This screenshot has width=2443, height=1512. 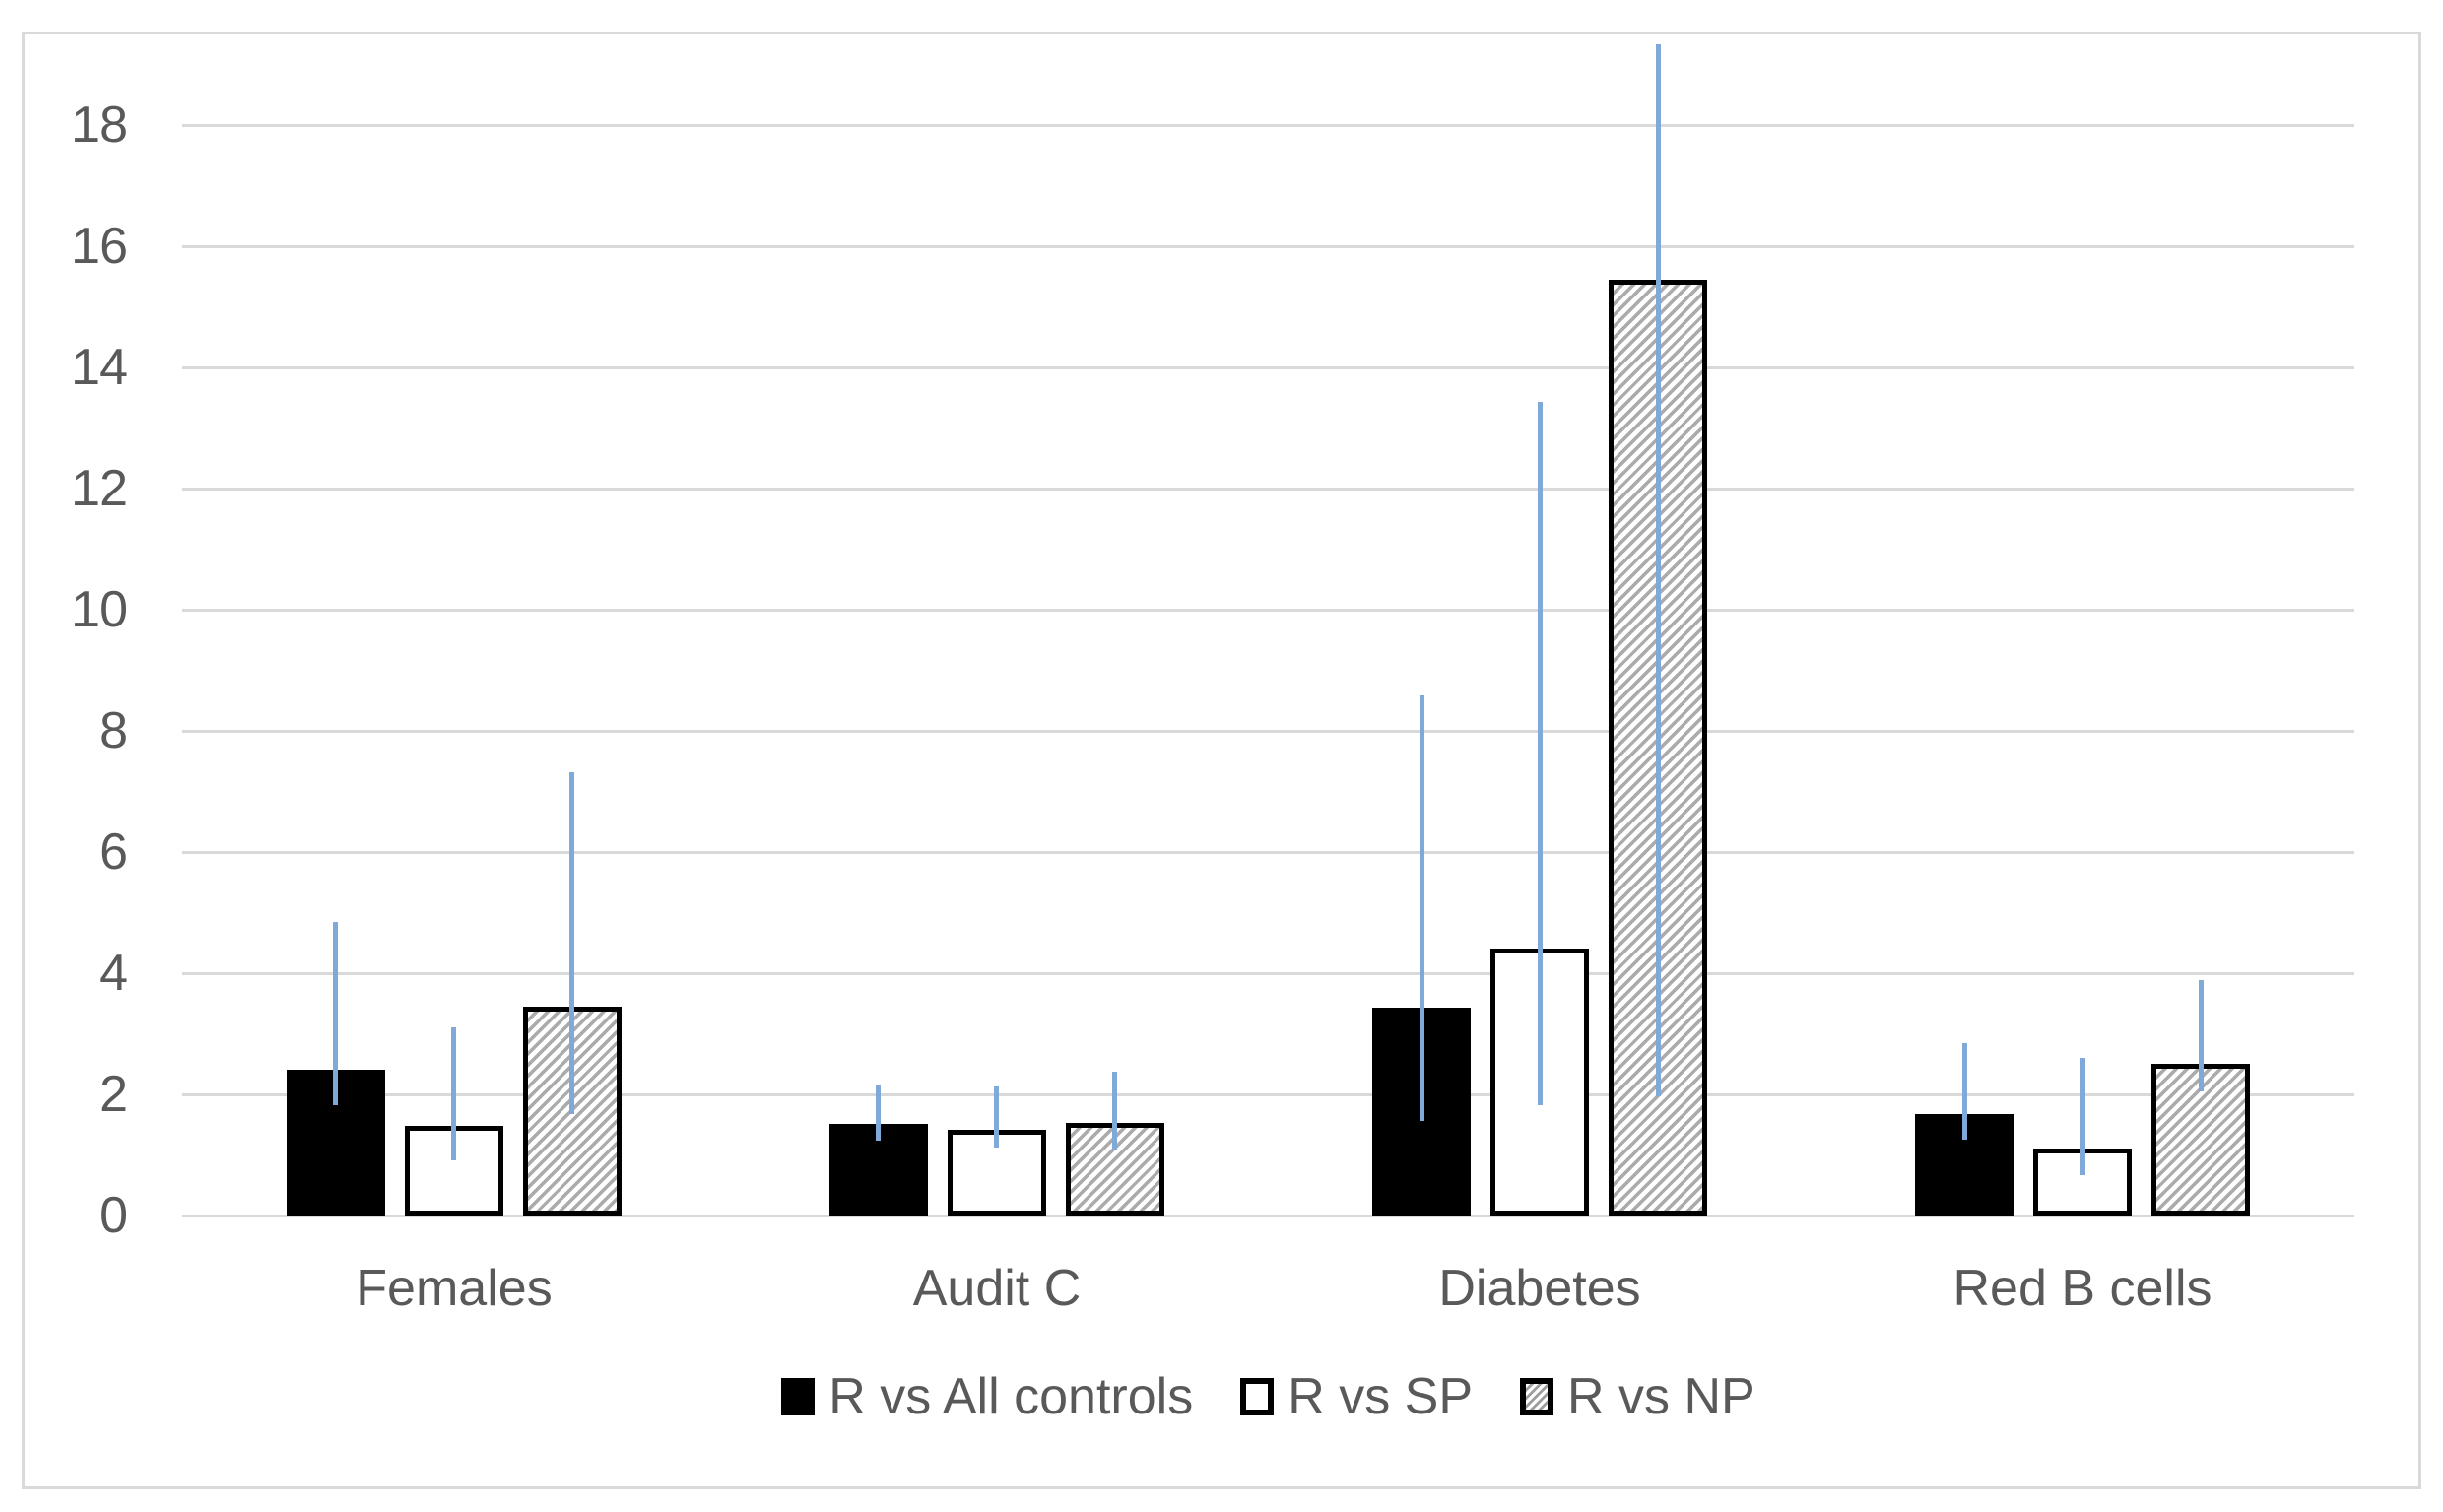 What do you see at coordinates (1268, 1293) in the screenshot?
I see `x-axis-labels: Females Audit C Diabetes Red B cells` at bounding box center [1268, 1293].